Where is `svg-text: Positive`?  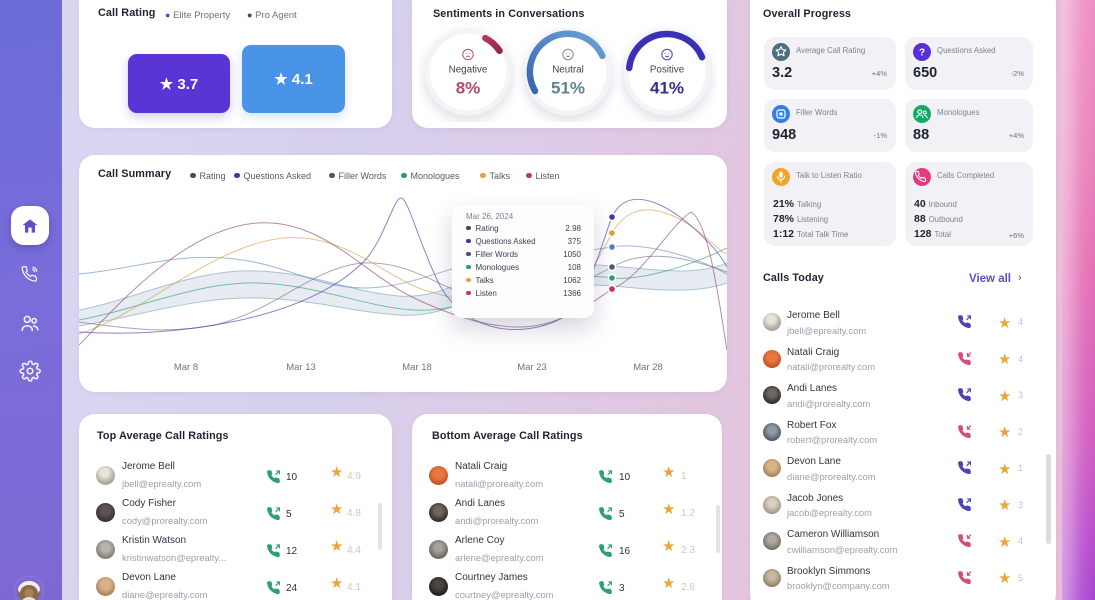
svg-text: Positive is located at coordinates (667, 70).